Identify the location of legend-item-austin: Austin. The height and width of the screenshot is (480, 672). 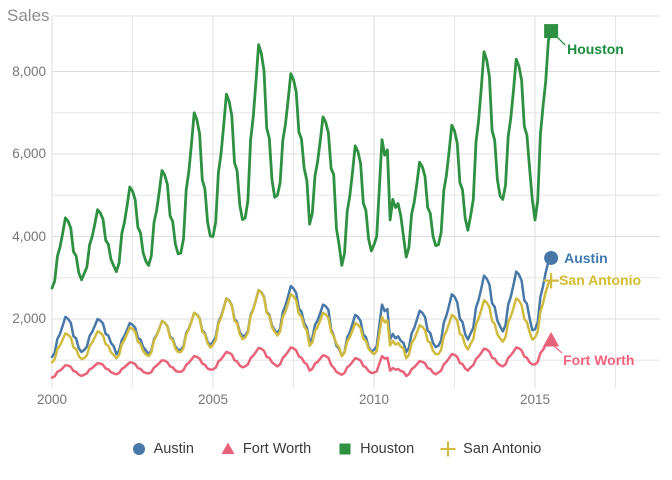
(162, 449).